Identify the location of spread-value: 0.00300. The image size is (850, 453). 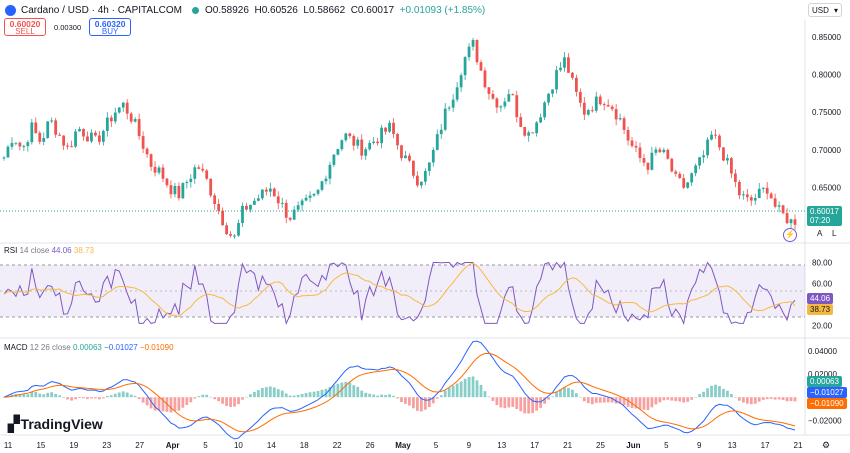
(68, 27).